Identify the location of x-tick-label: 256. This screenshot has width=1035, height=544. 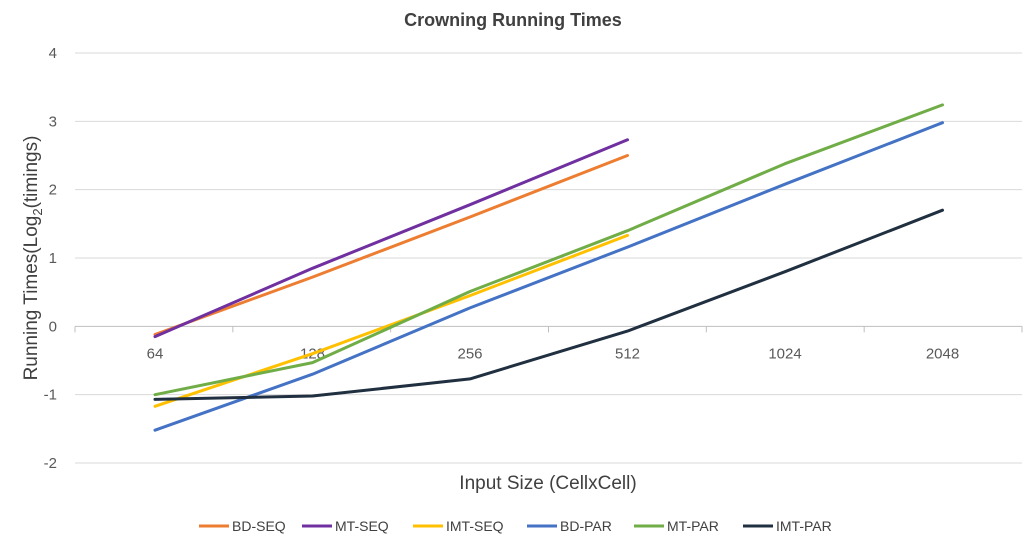
(469, 353).